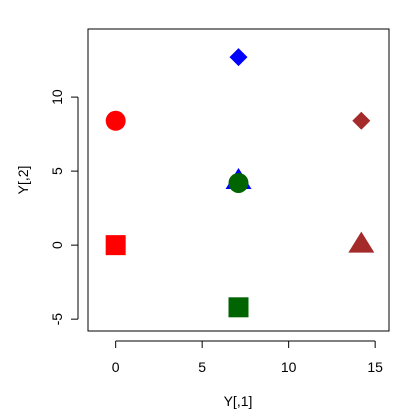 This screenshot has width=418, height=418. Describe the element at coordinates (361, 242) in the screenshot. I see `point-triangle` at that location.